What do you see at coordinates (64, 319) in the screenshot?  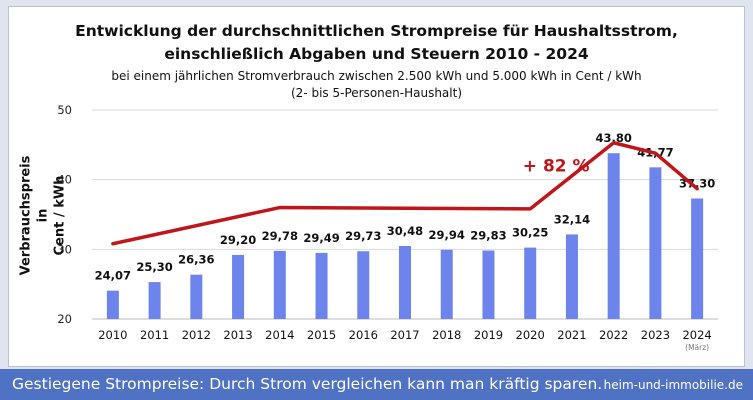 I see `y-tick-label: 20` at bounding box center [64, 319].